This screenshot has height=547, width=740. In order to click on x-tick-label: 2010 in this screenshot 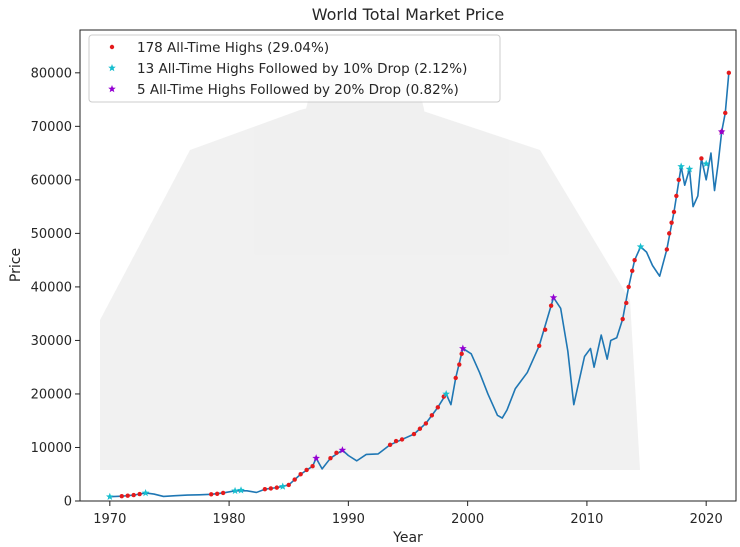, I will do `click(586, 519)`.